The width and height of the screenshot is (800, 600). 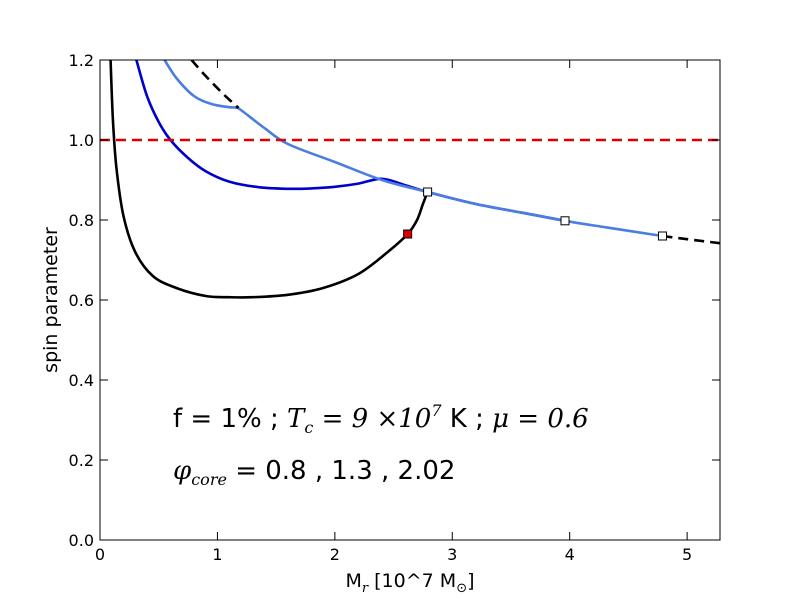 What do you see at coordinates (209, 479) in the screenshot?
I see `annot2-a-sub: core` at bounding box center [209, 479].